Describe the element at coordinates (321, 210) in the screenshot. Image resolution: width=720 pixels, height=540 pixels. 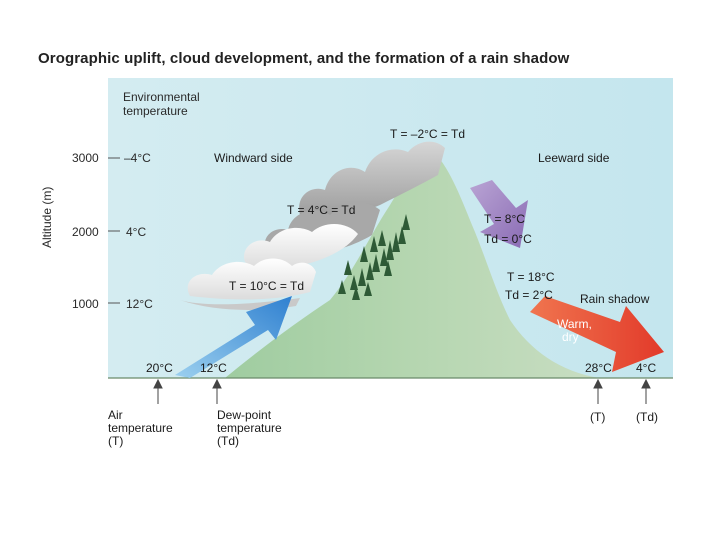
I see `windward-2000-temperature: T = 4°C = Td` at that location.